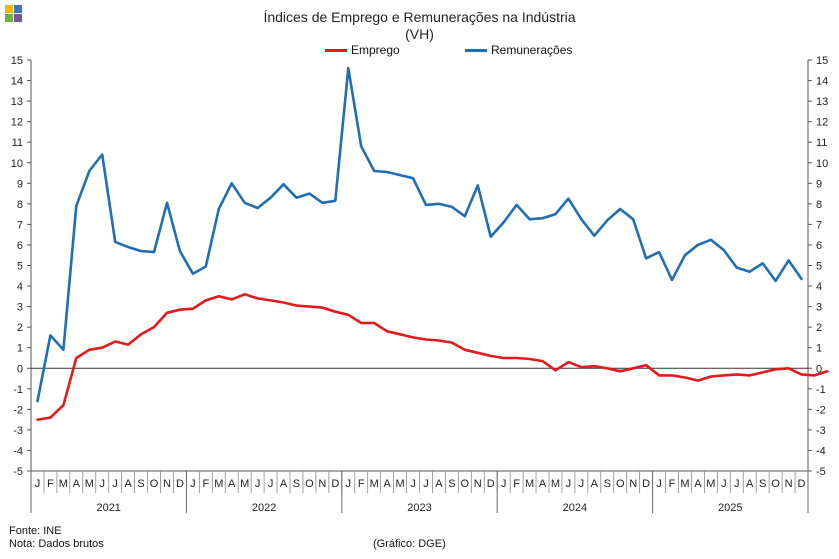  I want to click on y-tick-label-right: 5, so click(819, 267).